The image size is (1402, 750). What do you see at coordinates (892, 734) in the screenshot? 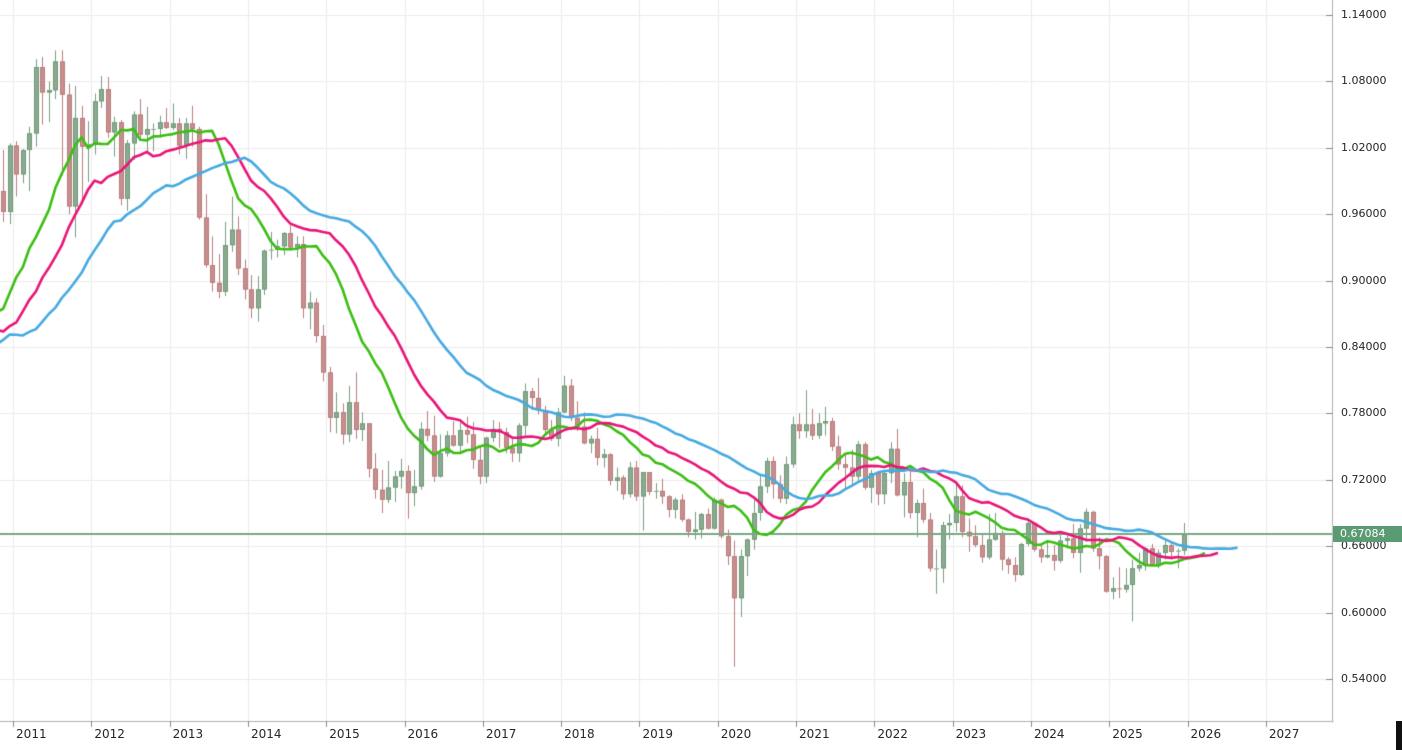
I see `time-axis-label: 2022` at bounding box center [892, 734].